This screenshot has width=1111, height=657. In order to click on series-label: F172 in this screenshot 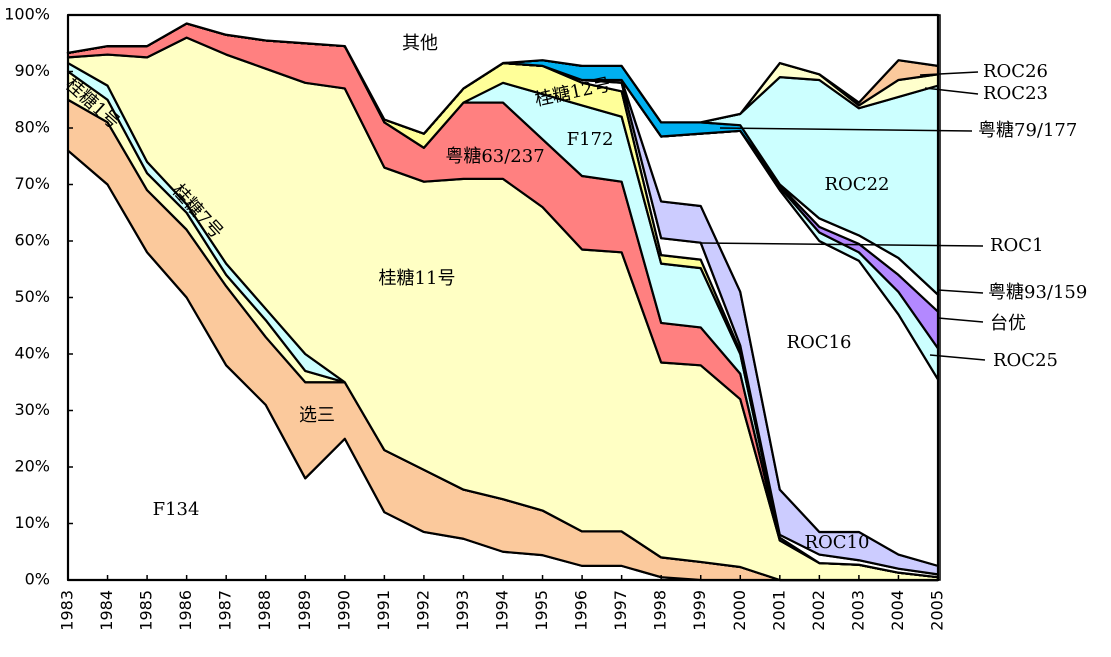, I will do `click(590, 139)`.